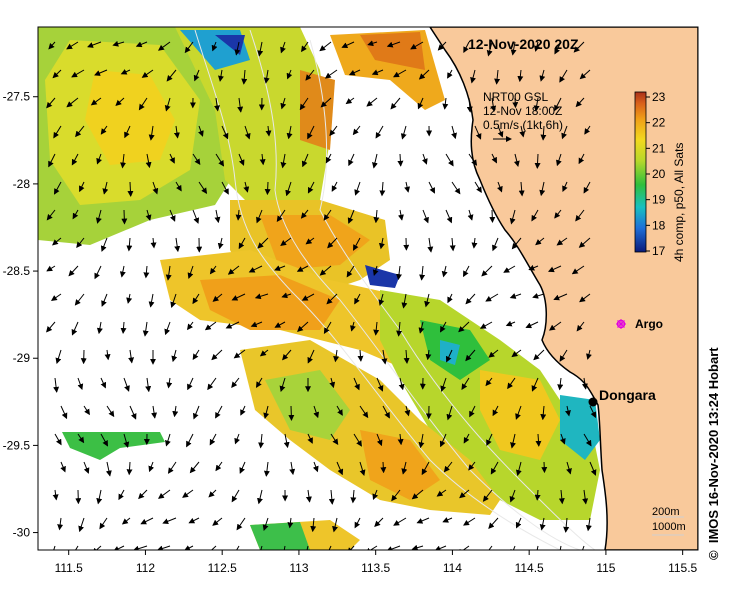 The width and height of the screenshot is (739, 592). I want to click on colorbar, so click(640, 172).